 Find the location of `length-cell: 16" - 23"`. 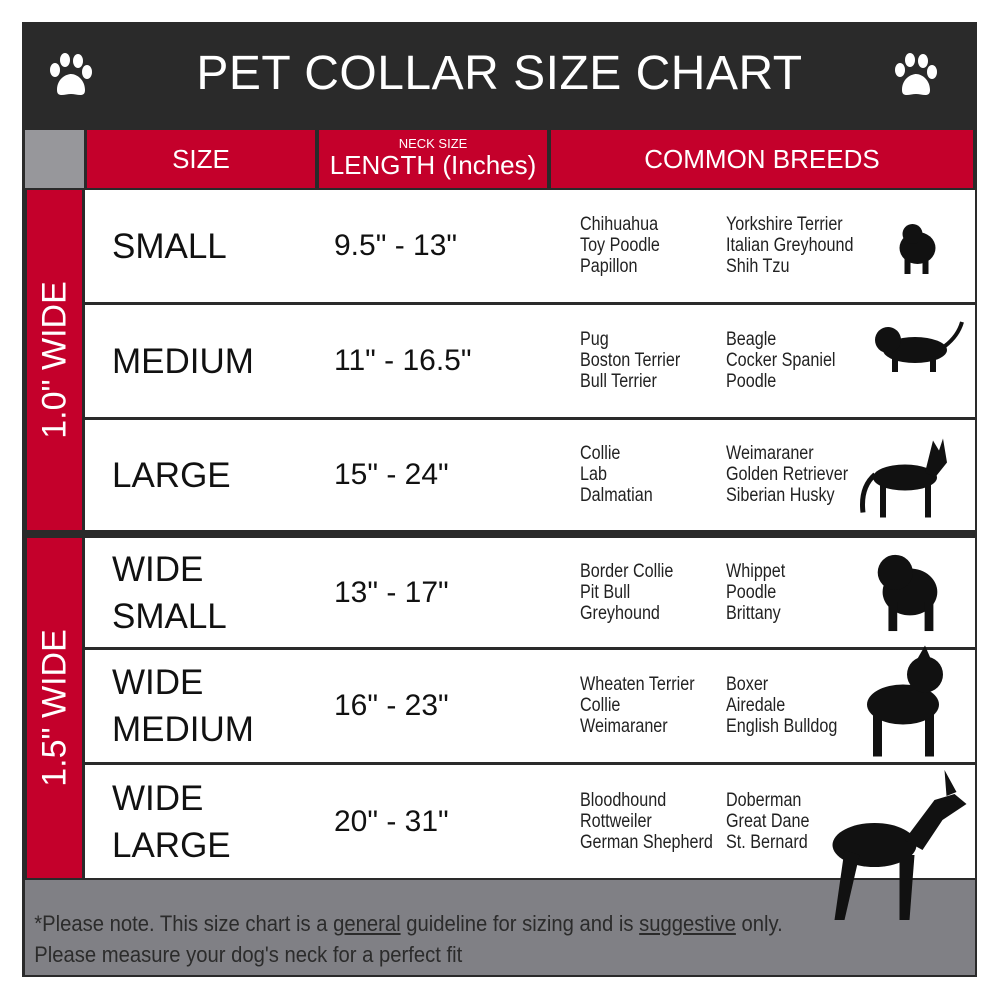

length-cell: 16" - 23" is located at coordinates (440, 706).